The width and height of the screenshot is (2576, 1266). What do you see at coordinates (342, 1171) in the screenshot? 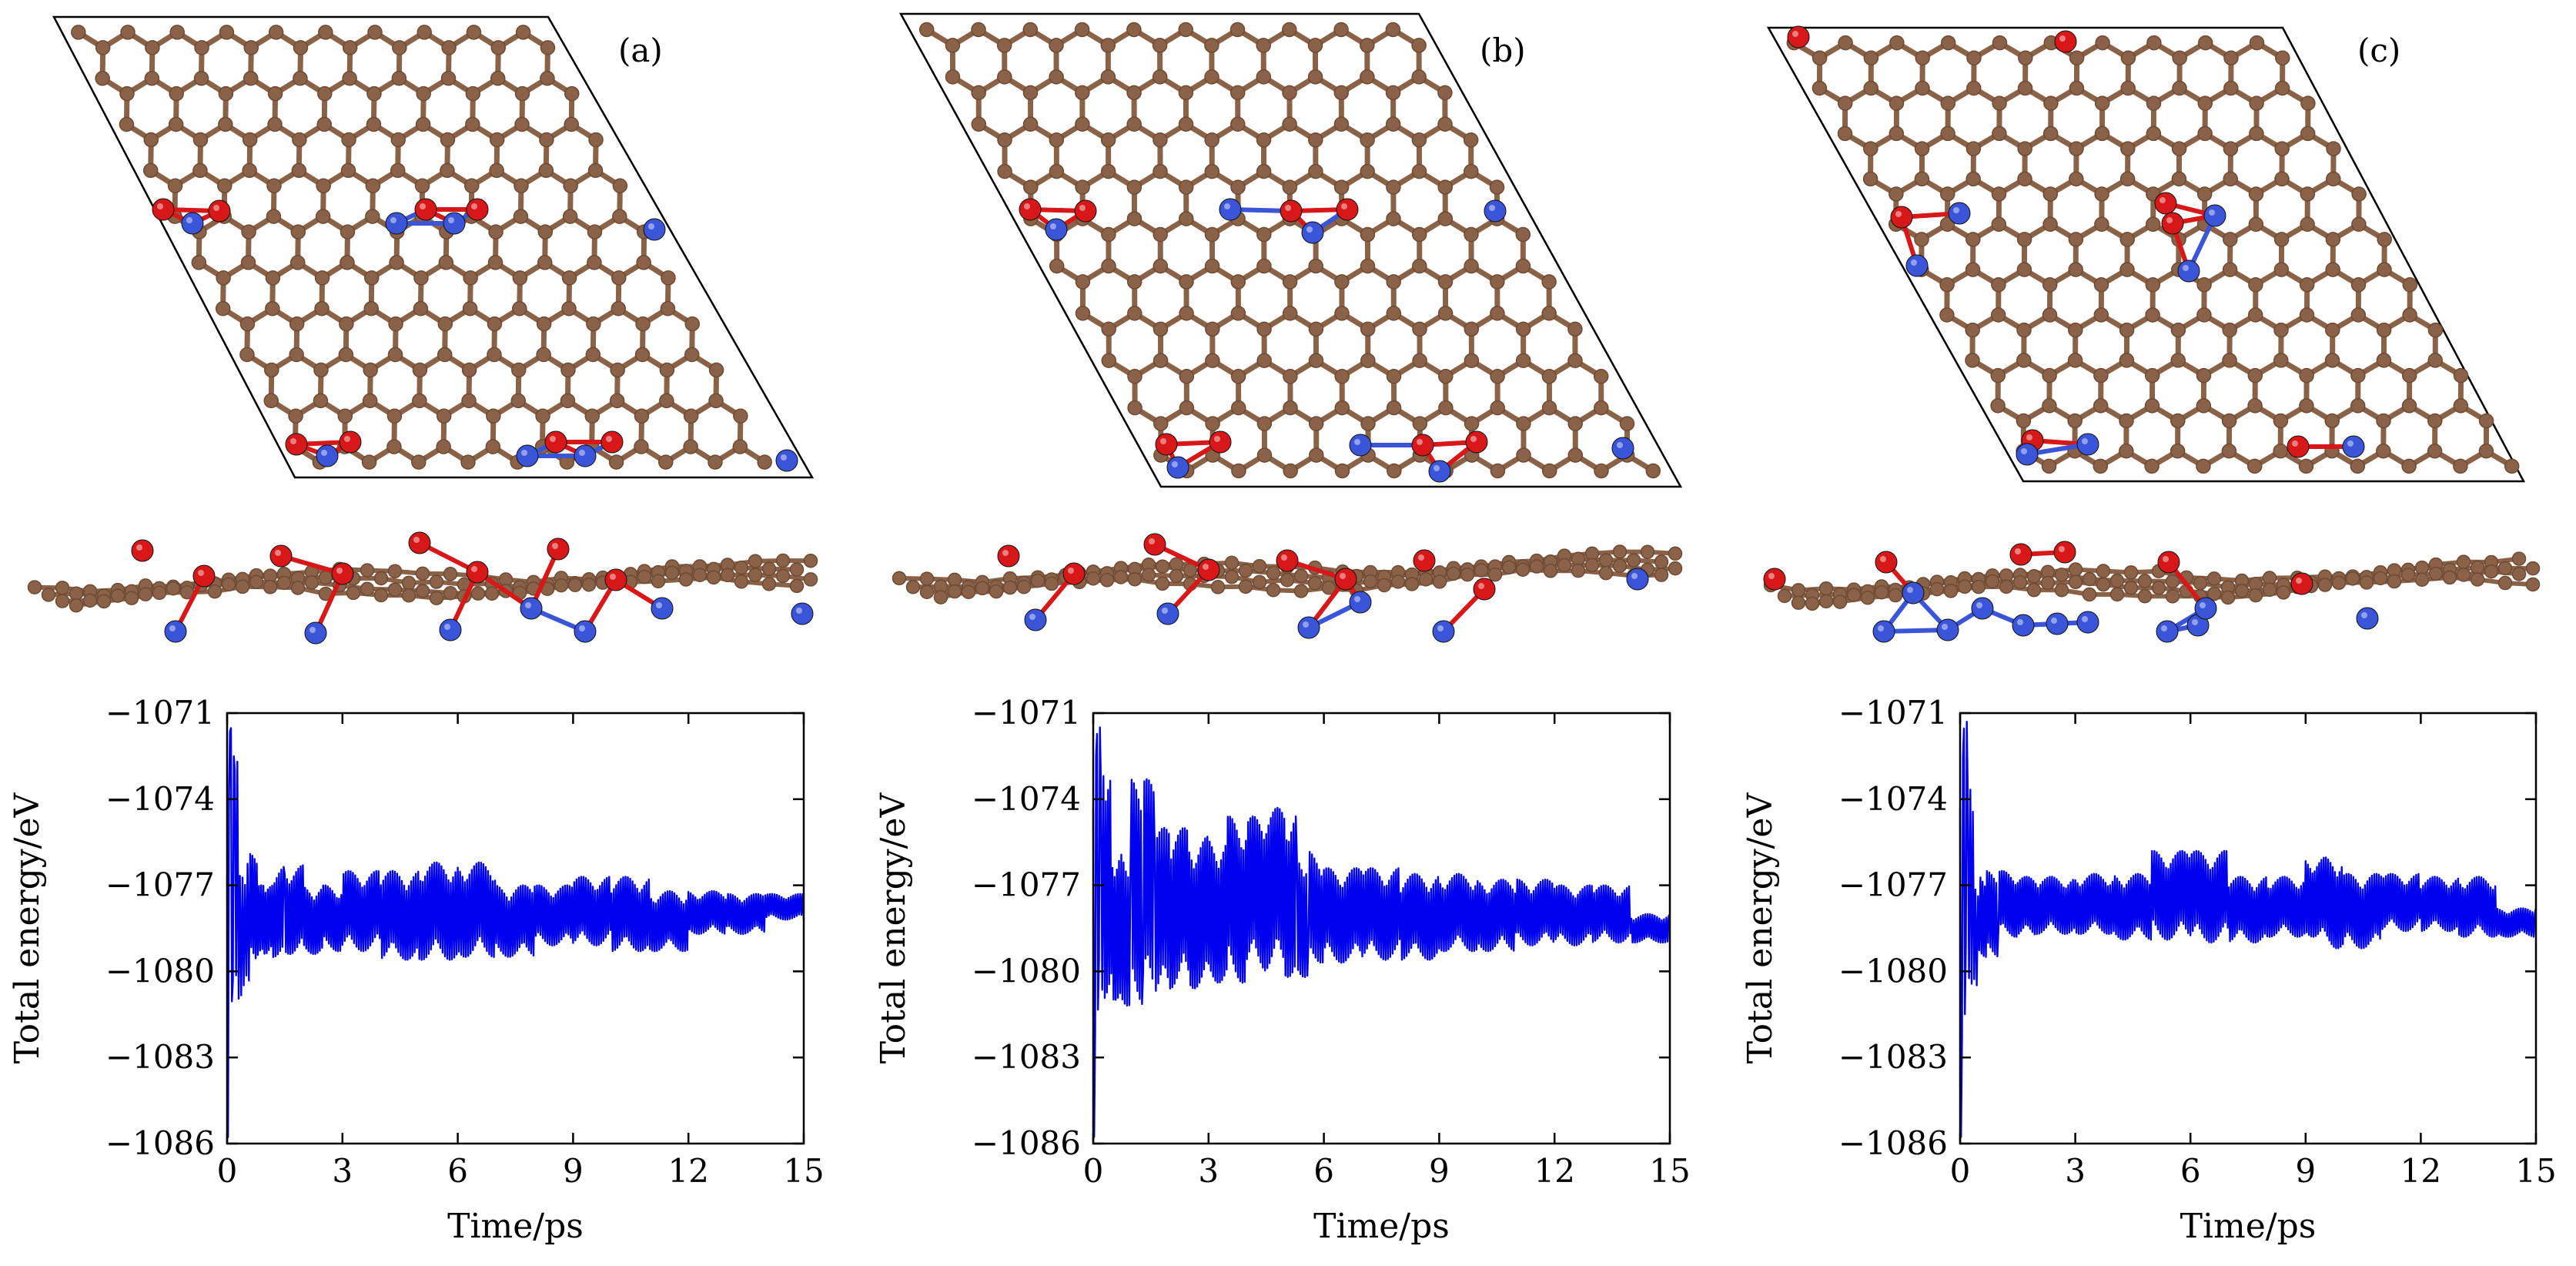
I see `x-tick-label: 3` at bounding box center [342, 1171].